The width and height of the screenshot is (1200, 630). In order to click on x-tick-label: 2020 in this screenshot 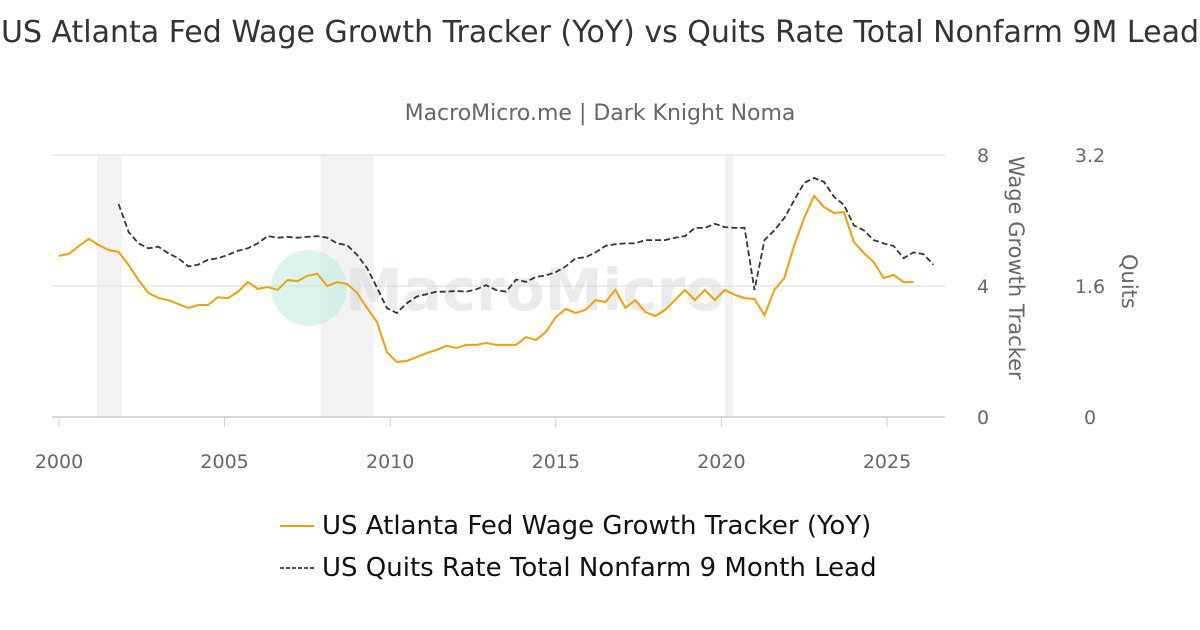, I will do `click(721, 462)`.